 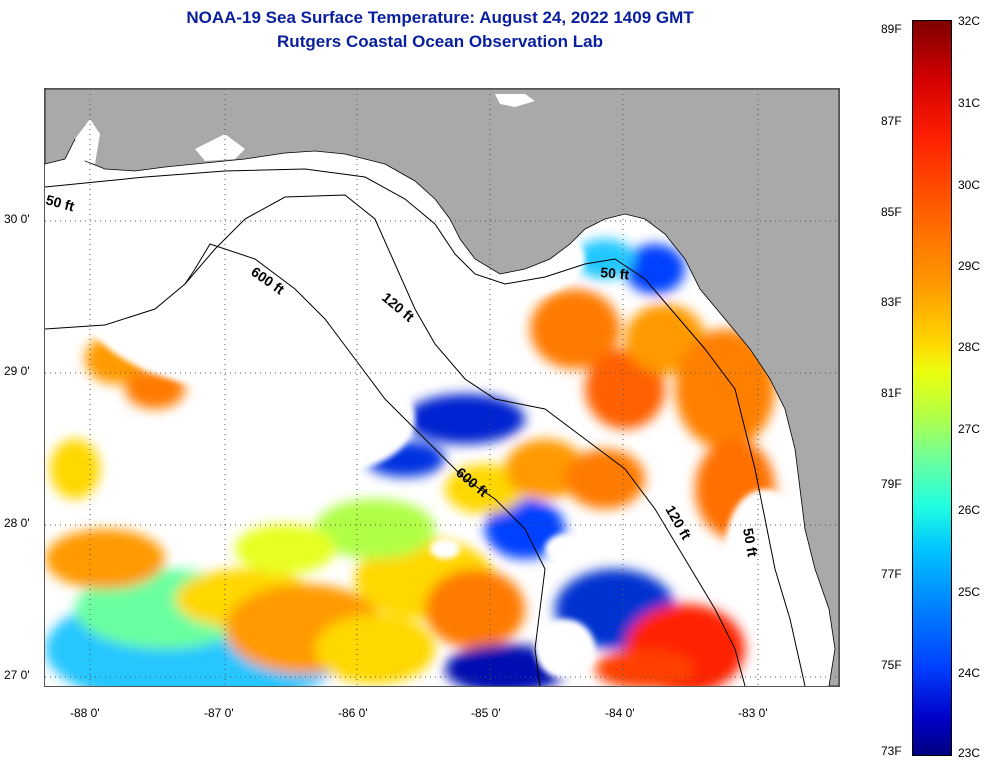 I want to click on x-tick-label: -85 0', so click(x=486, y=713).